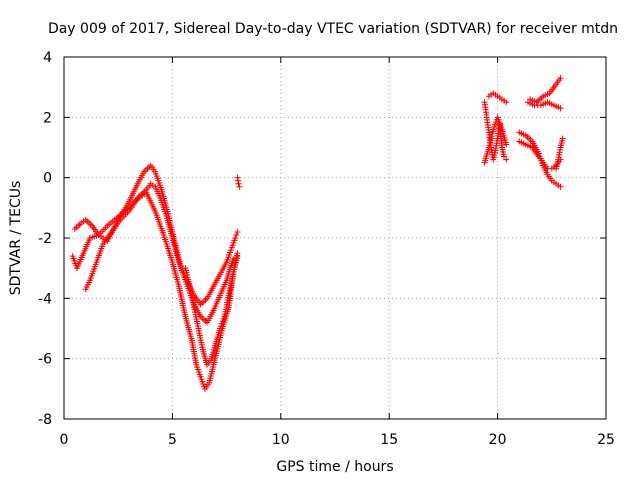 This screenshot has height=480, width=640. I want to click on series-track-k, so click(559, 153).